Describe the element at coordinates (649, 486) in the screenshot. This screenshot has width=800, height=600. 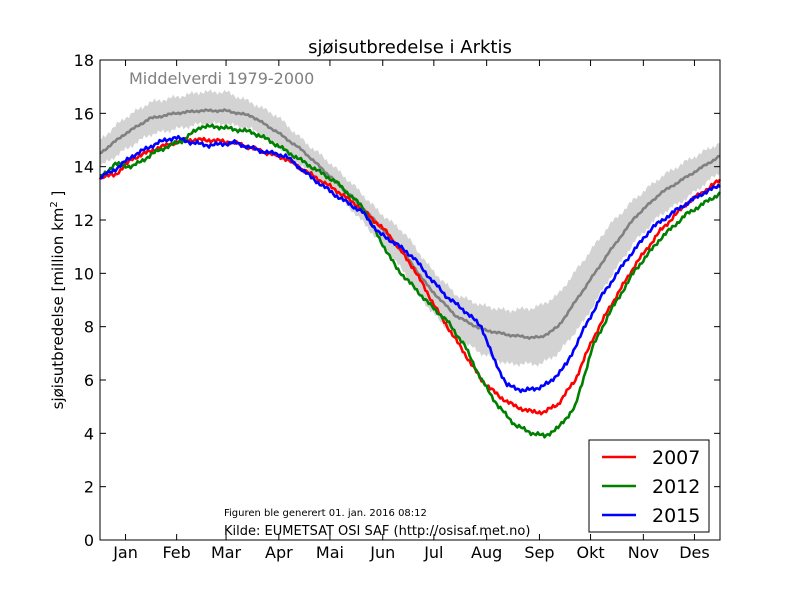
I see `legend: 2007 2012 2015` at that location.